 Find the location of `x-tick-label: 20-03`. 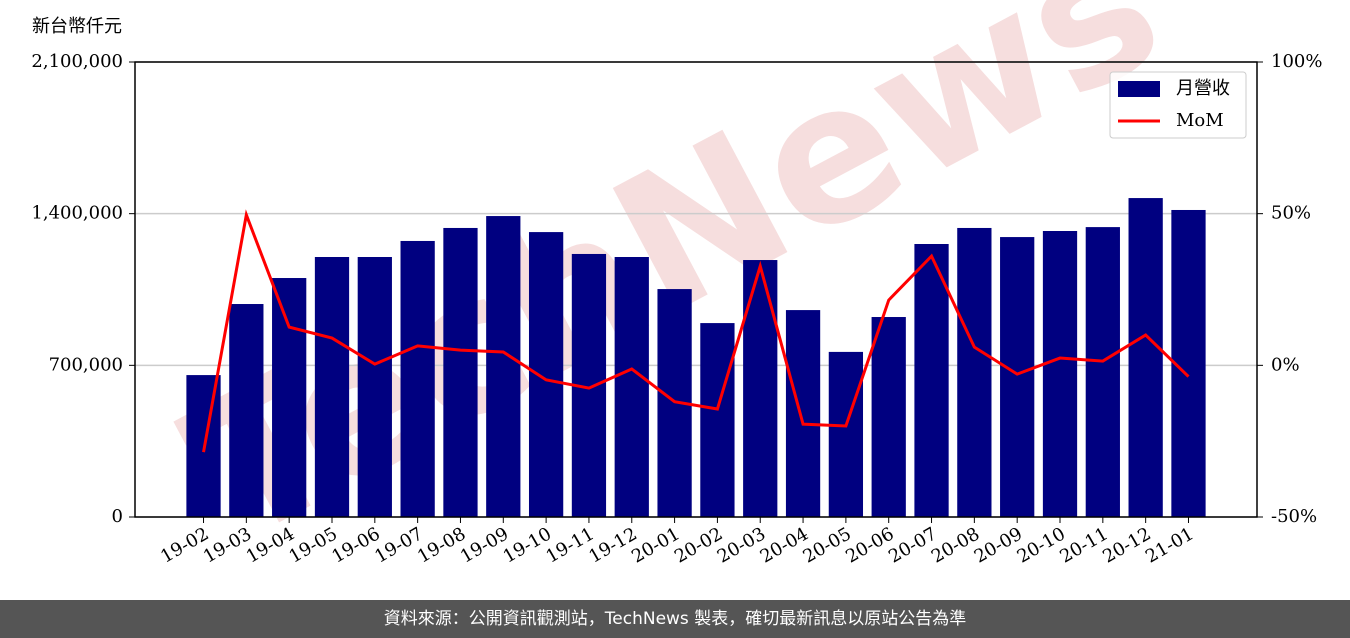

x-tick-label: 20-03 is located at coordinates (741, 545).